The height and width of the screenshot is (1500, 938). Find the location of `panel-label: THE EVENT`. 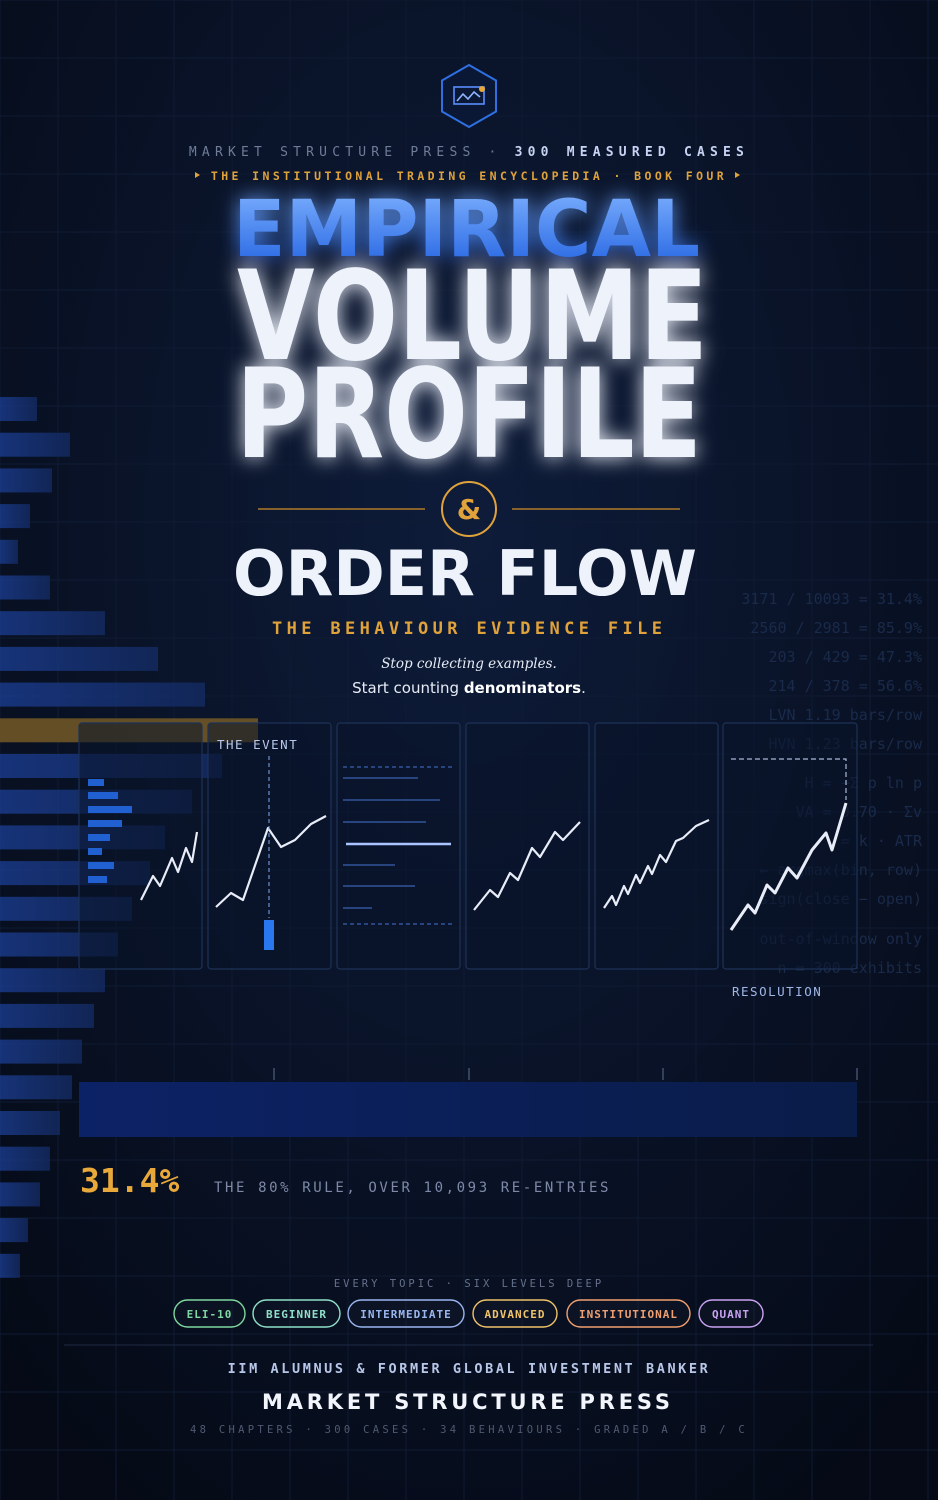

panel-label: THE EVENT is located at coordinates (257, 744).